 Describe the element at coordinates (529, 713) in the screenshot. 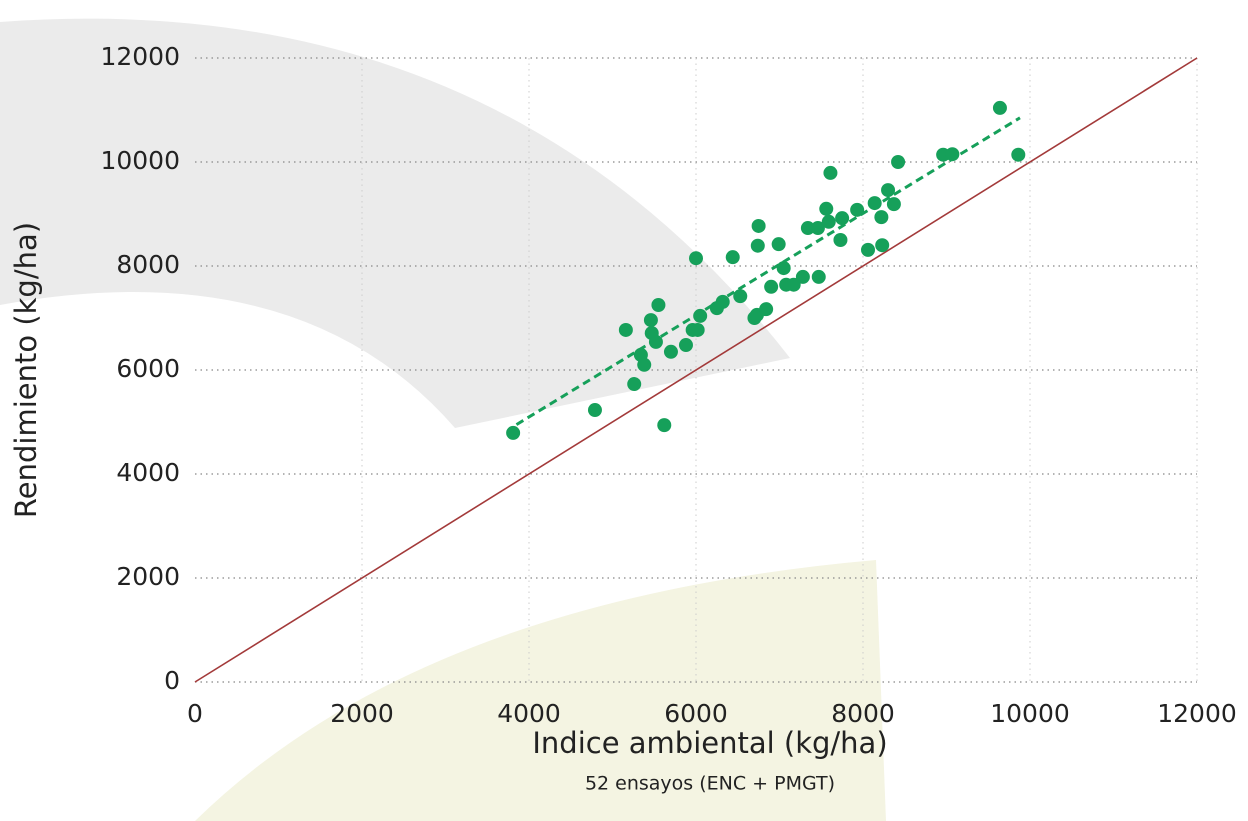

I see `x-tick-label: 4000` at that location.